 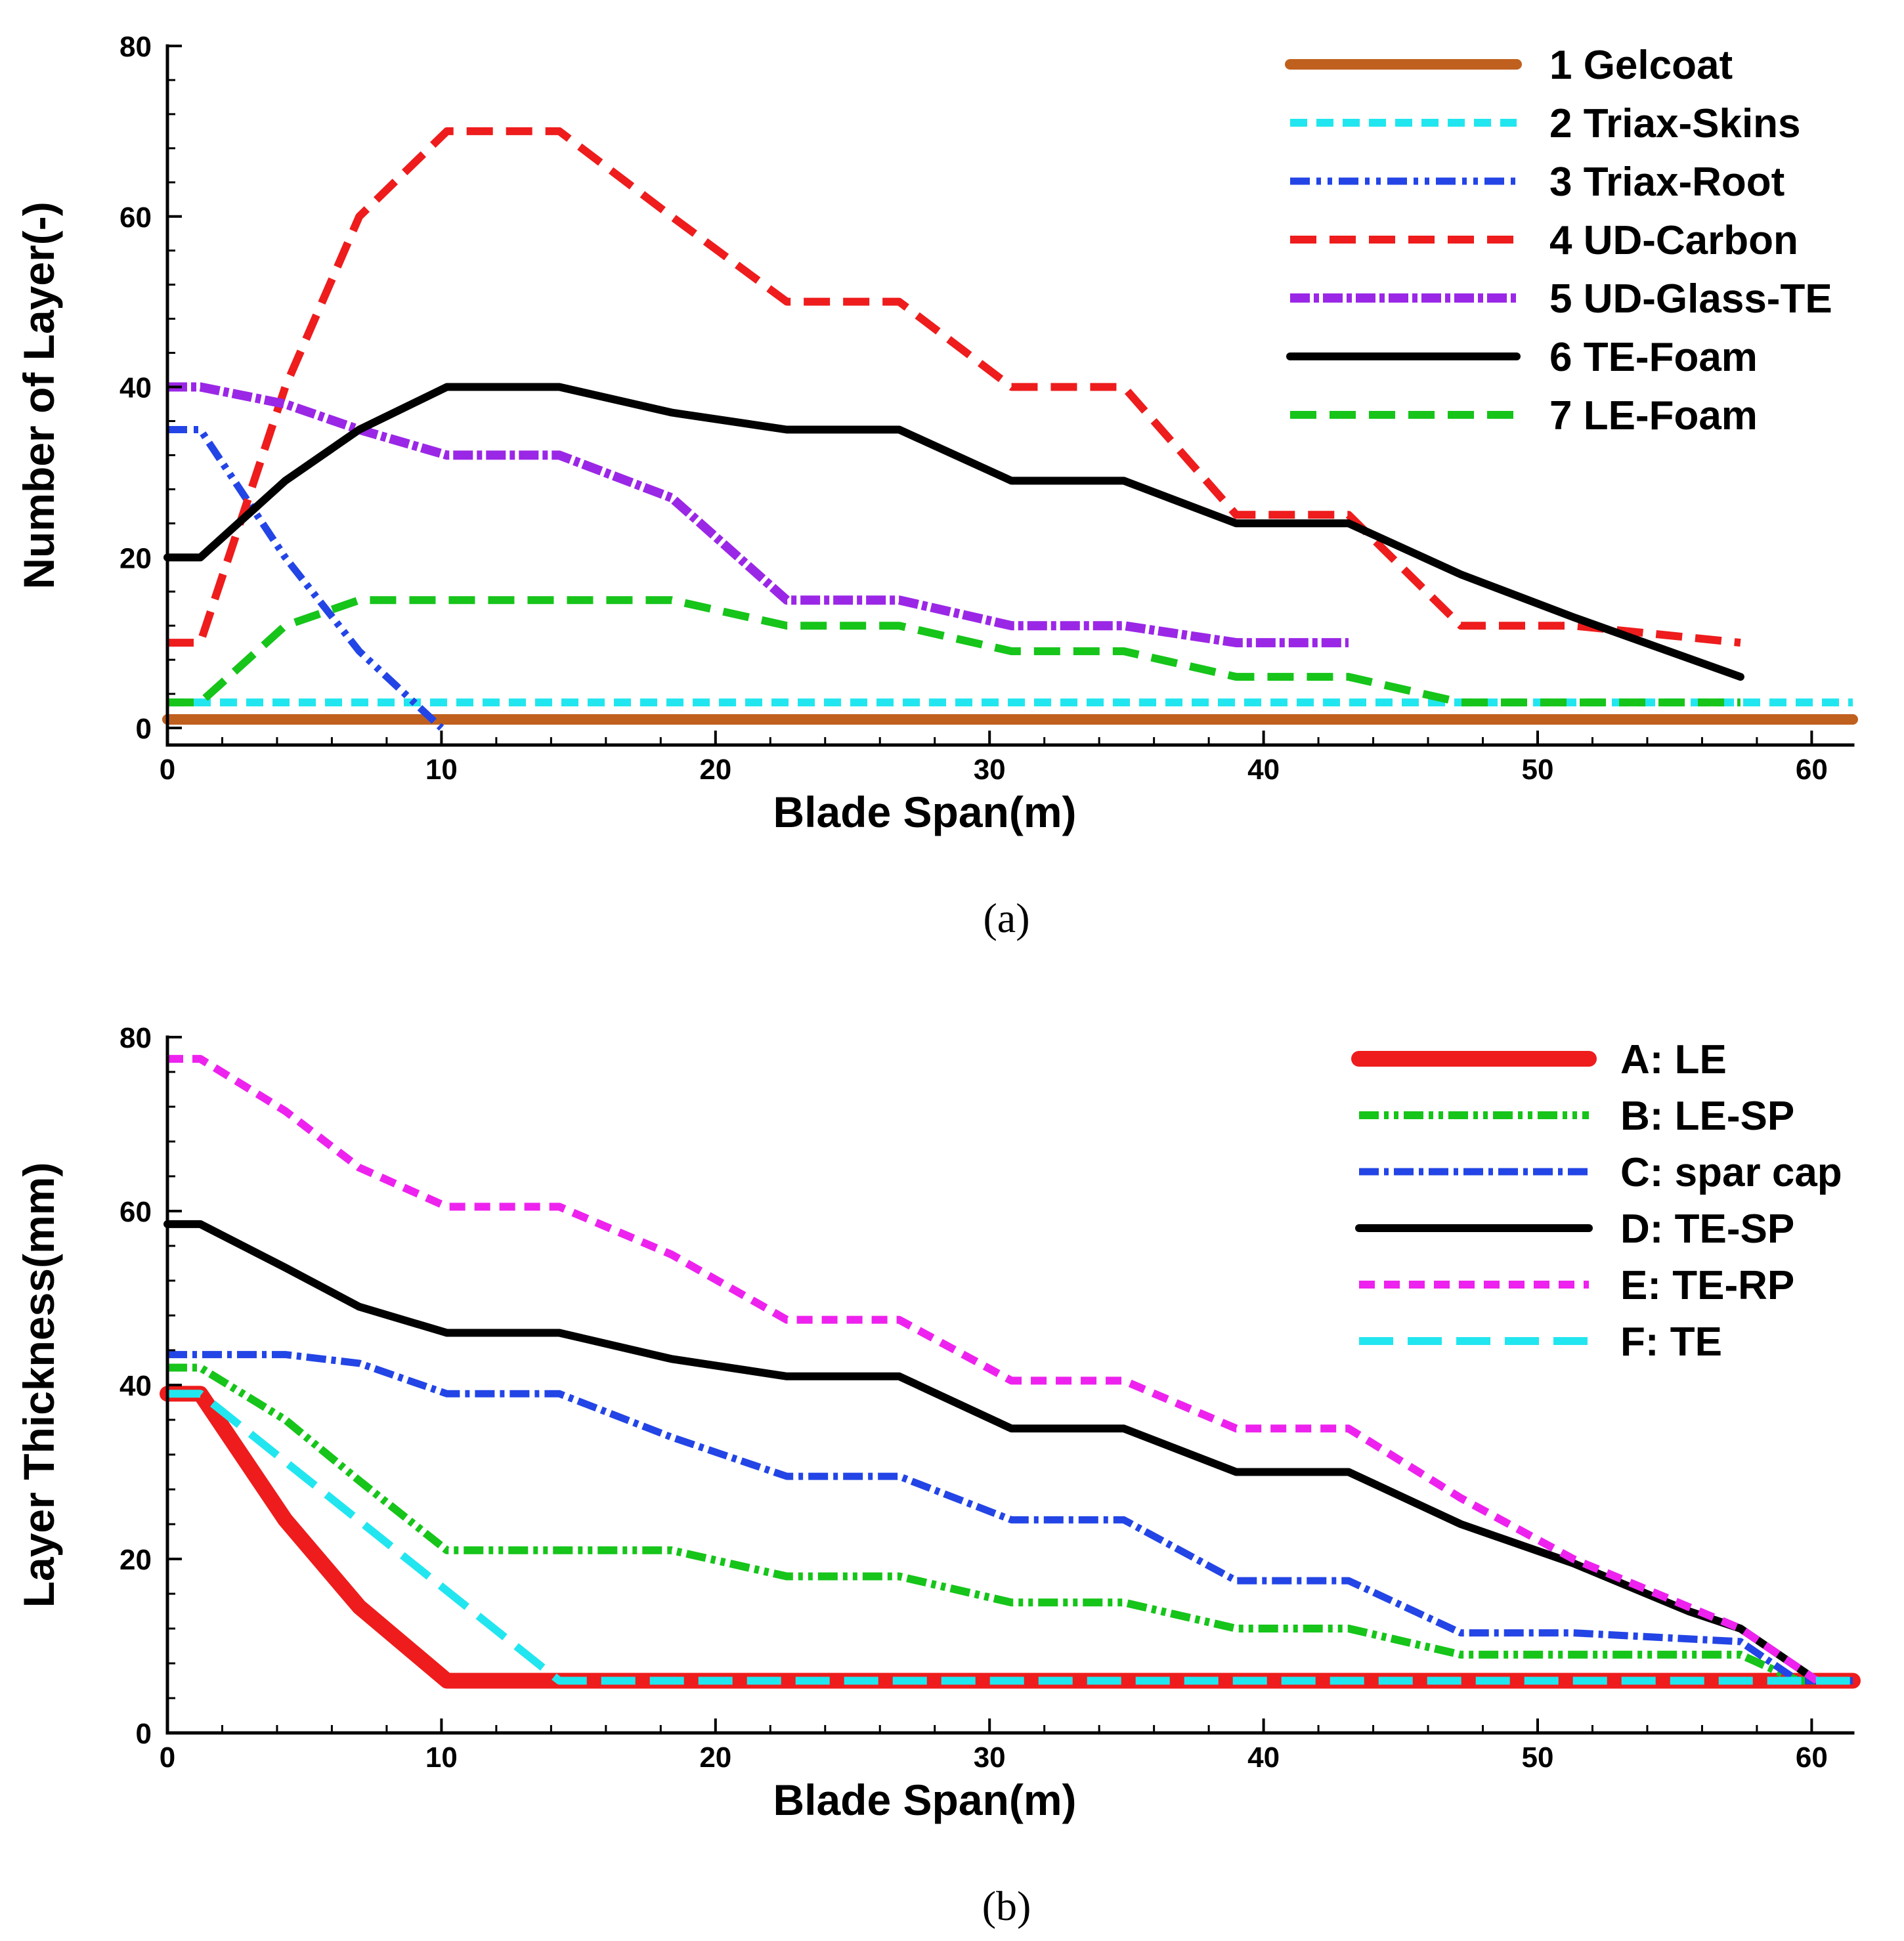 What do you see at coordinates (1731, 1172) in the screenshot?
I see `legend-label-b-3: C: spar cap` at bounding box center [1731, 1172].